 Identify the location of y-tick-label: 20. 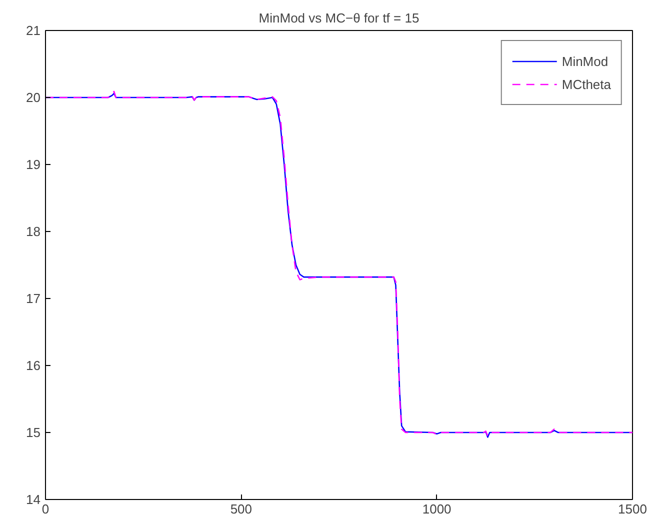
(33, 97).